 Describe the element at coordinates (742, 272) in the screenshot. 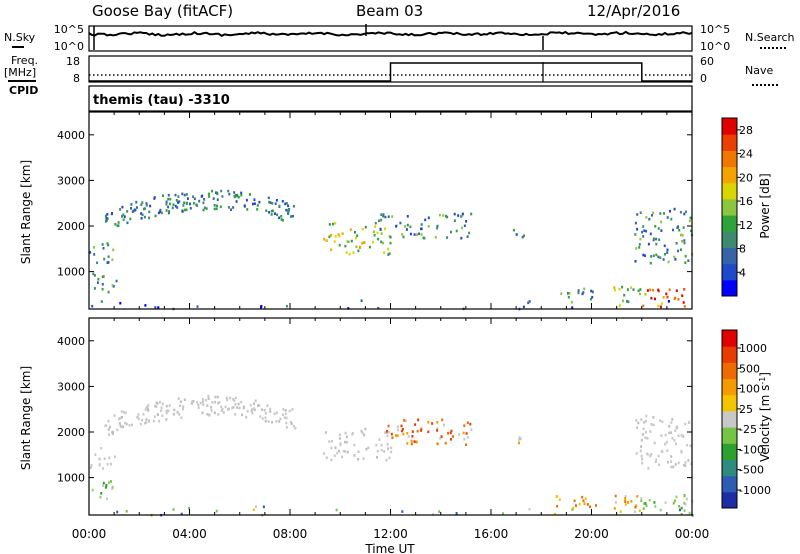

I see `colorbar-tick-label: 4` at that location.